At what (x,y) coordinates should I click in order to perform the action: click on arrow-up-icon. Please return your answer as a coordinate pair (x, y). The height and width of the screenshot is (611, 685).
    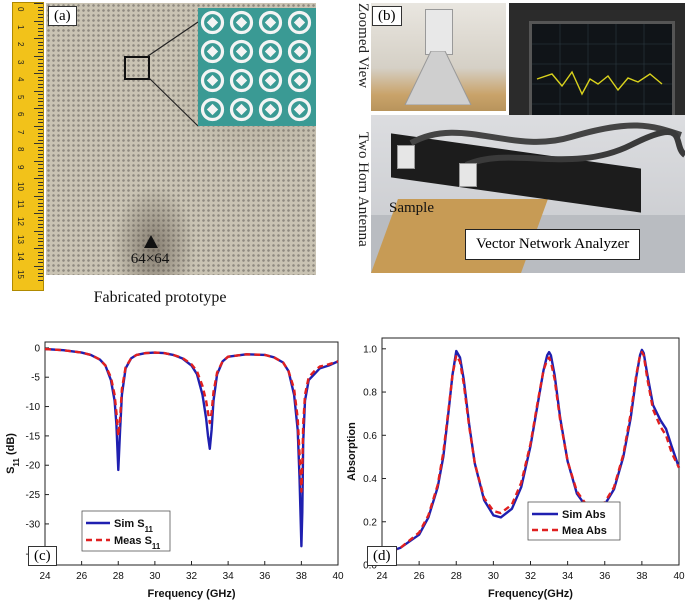
    Looking at the image, I should click on (151, 241).